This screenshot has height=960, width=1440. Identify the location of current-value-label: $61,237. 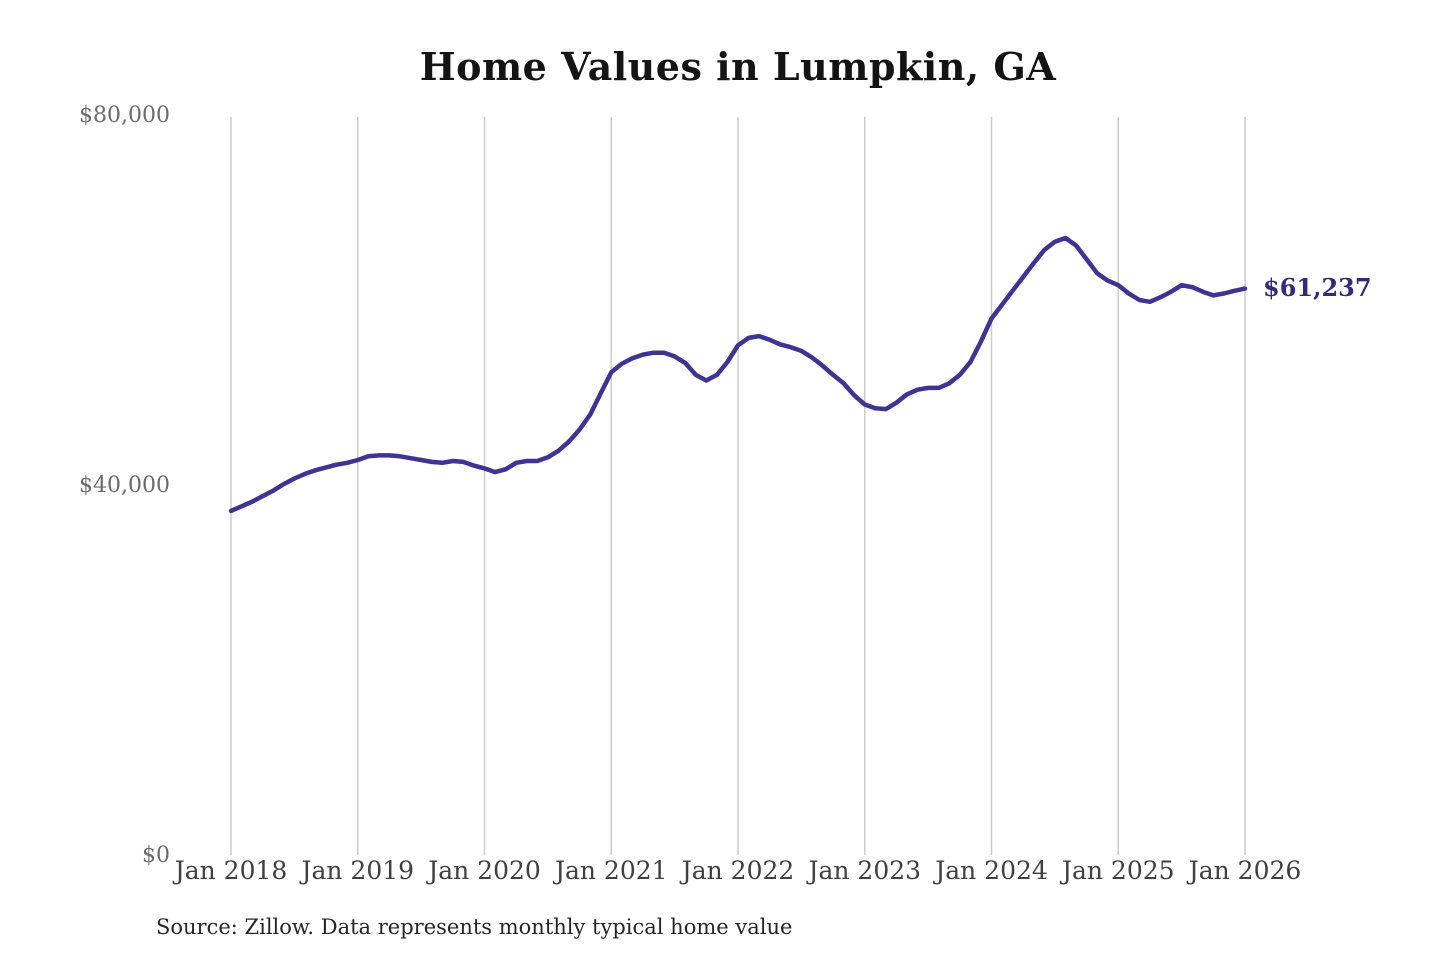
(1317, 287).